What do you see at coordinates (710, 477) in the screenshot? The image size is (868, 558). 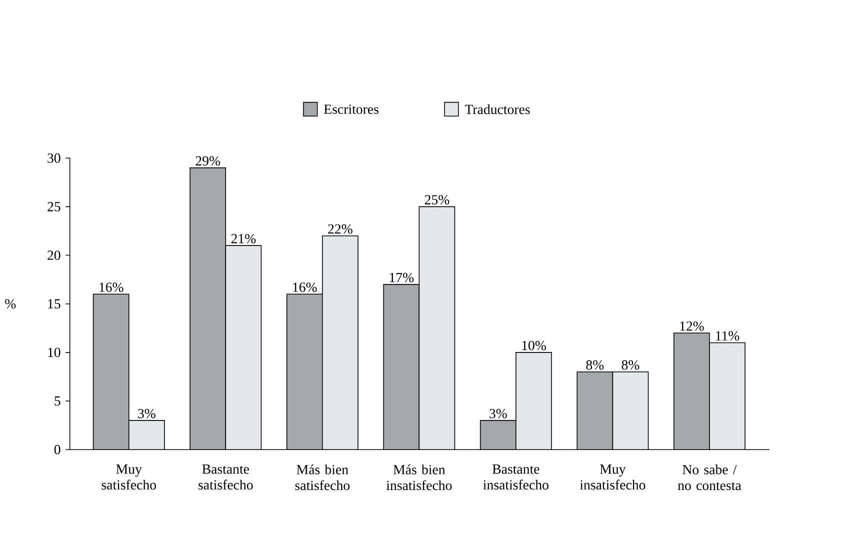 I see `x-tick-label: No sabe / no contesta` at bounding box center [710, 477].